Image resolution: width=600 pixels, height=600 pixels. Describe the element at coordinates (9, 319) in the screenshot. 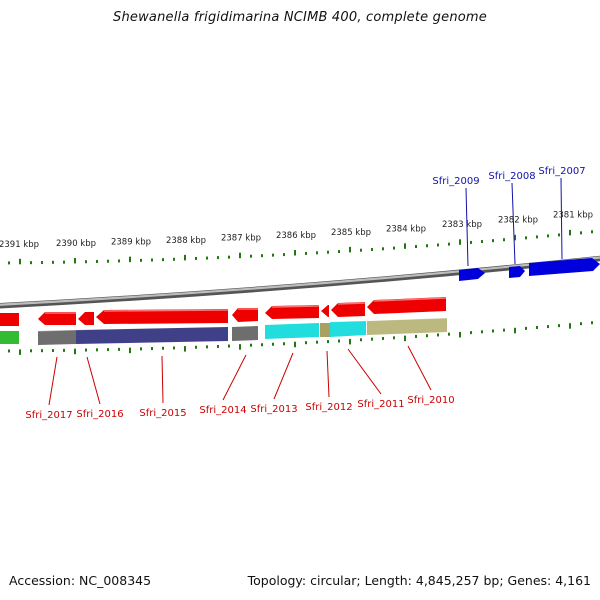

I see `gene-arrow-offscreen` at that location.